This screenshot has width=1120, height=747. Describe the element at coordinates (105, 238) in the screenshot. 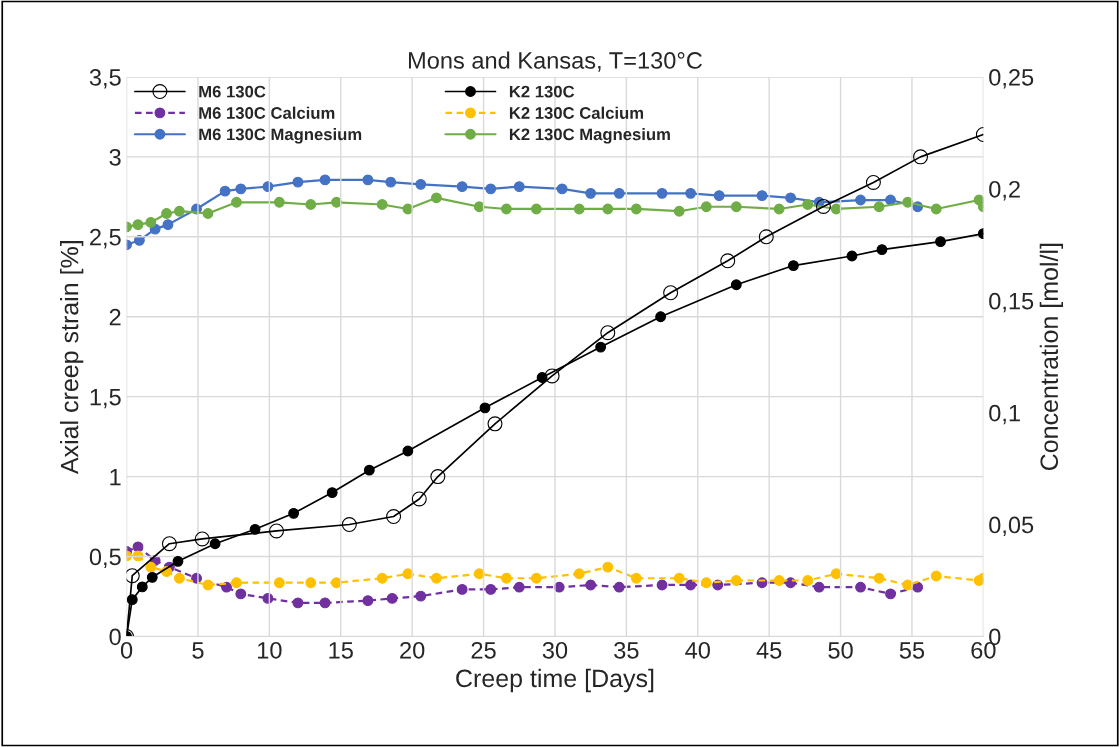

I see `y-tick-label: 2,5` at that location.